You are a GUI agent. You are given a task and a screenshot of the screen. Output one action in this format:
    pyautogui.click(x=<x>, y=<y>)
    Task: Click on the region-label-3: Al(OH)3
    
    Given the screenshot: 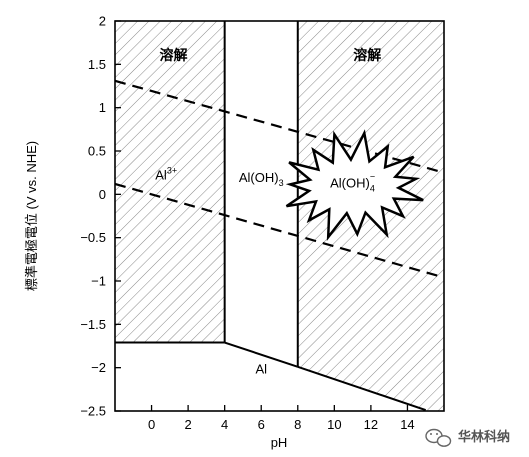 What is the action you would take?
    pyautogui.click(x=261, y=179)
    